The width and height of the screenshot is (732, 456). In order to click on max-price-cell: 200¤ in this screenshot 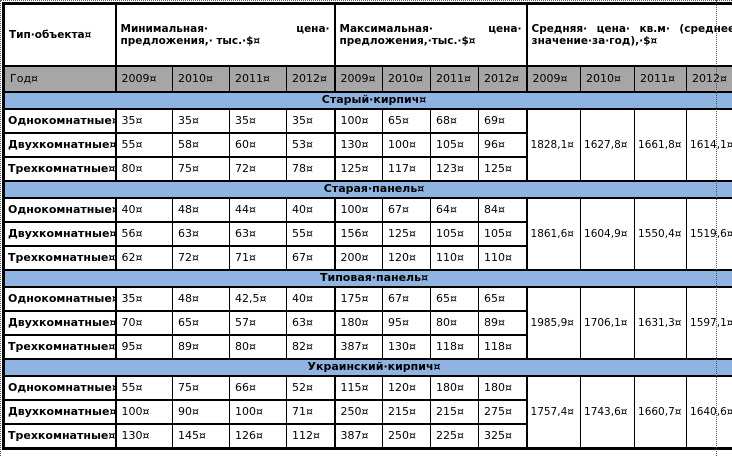, I will do `click(358, 258)`.